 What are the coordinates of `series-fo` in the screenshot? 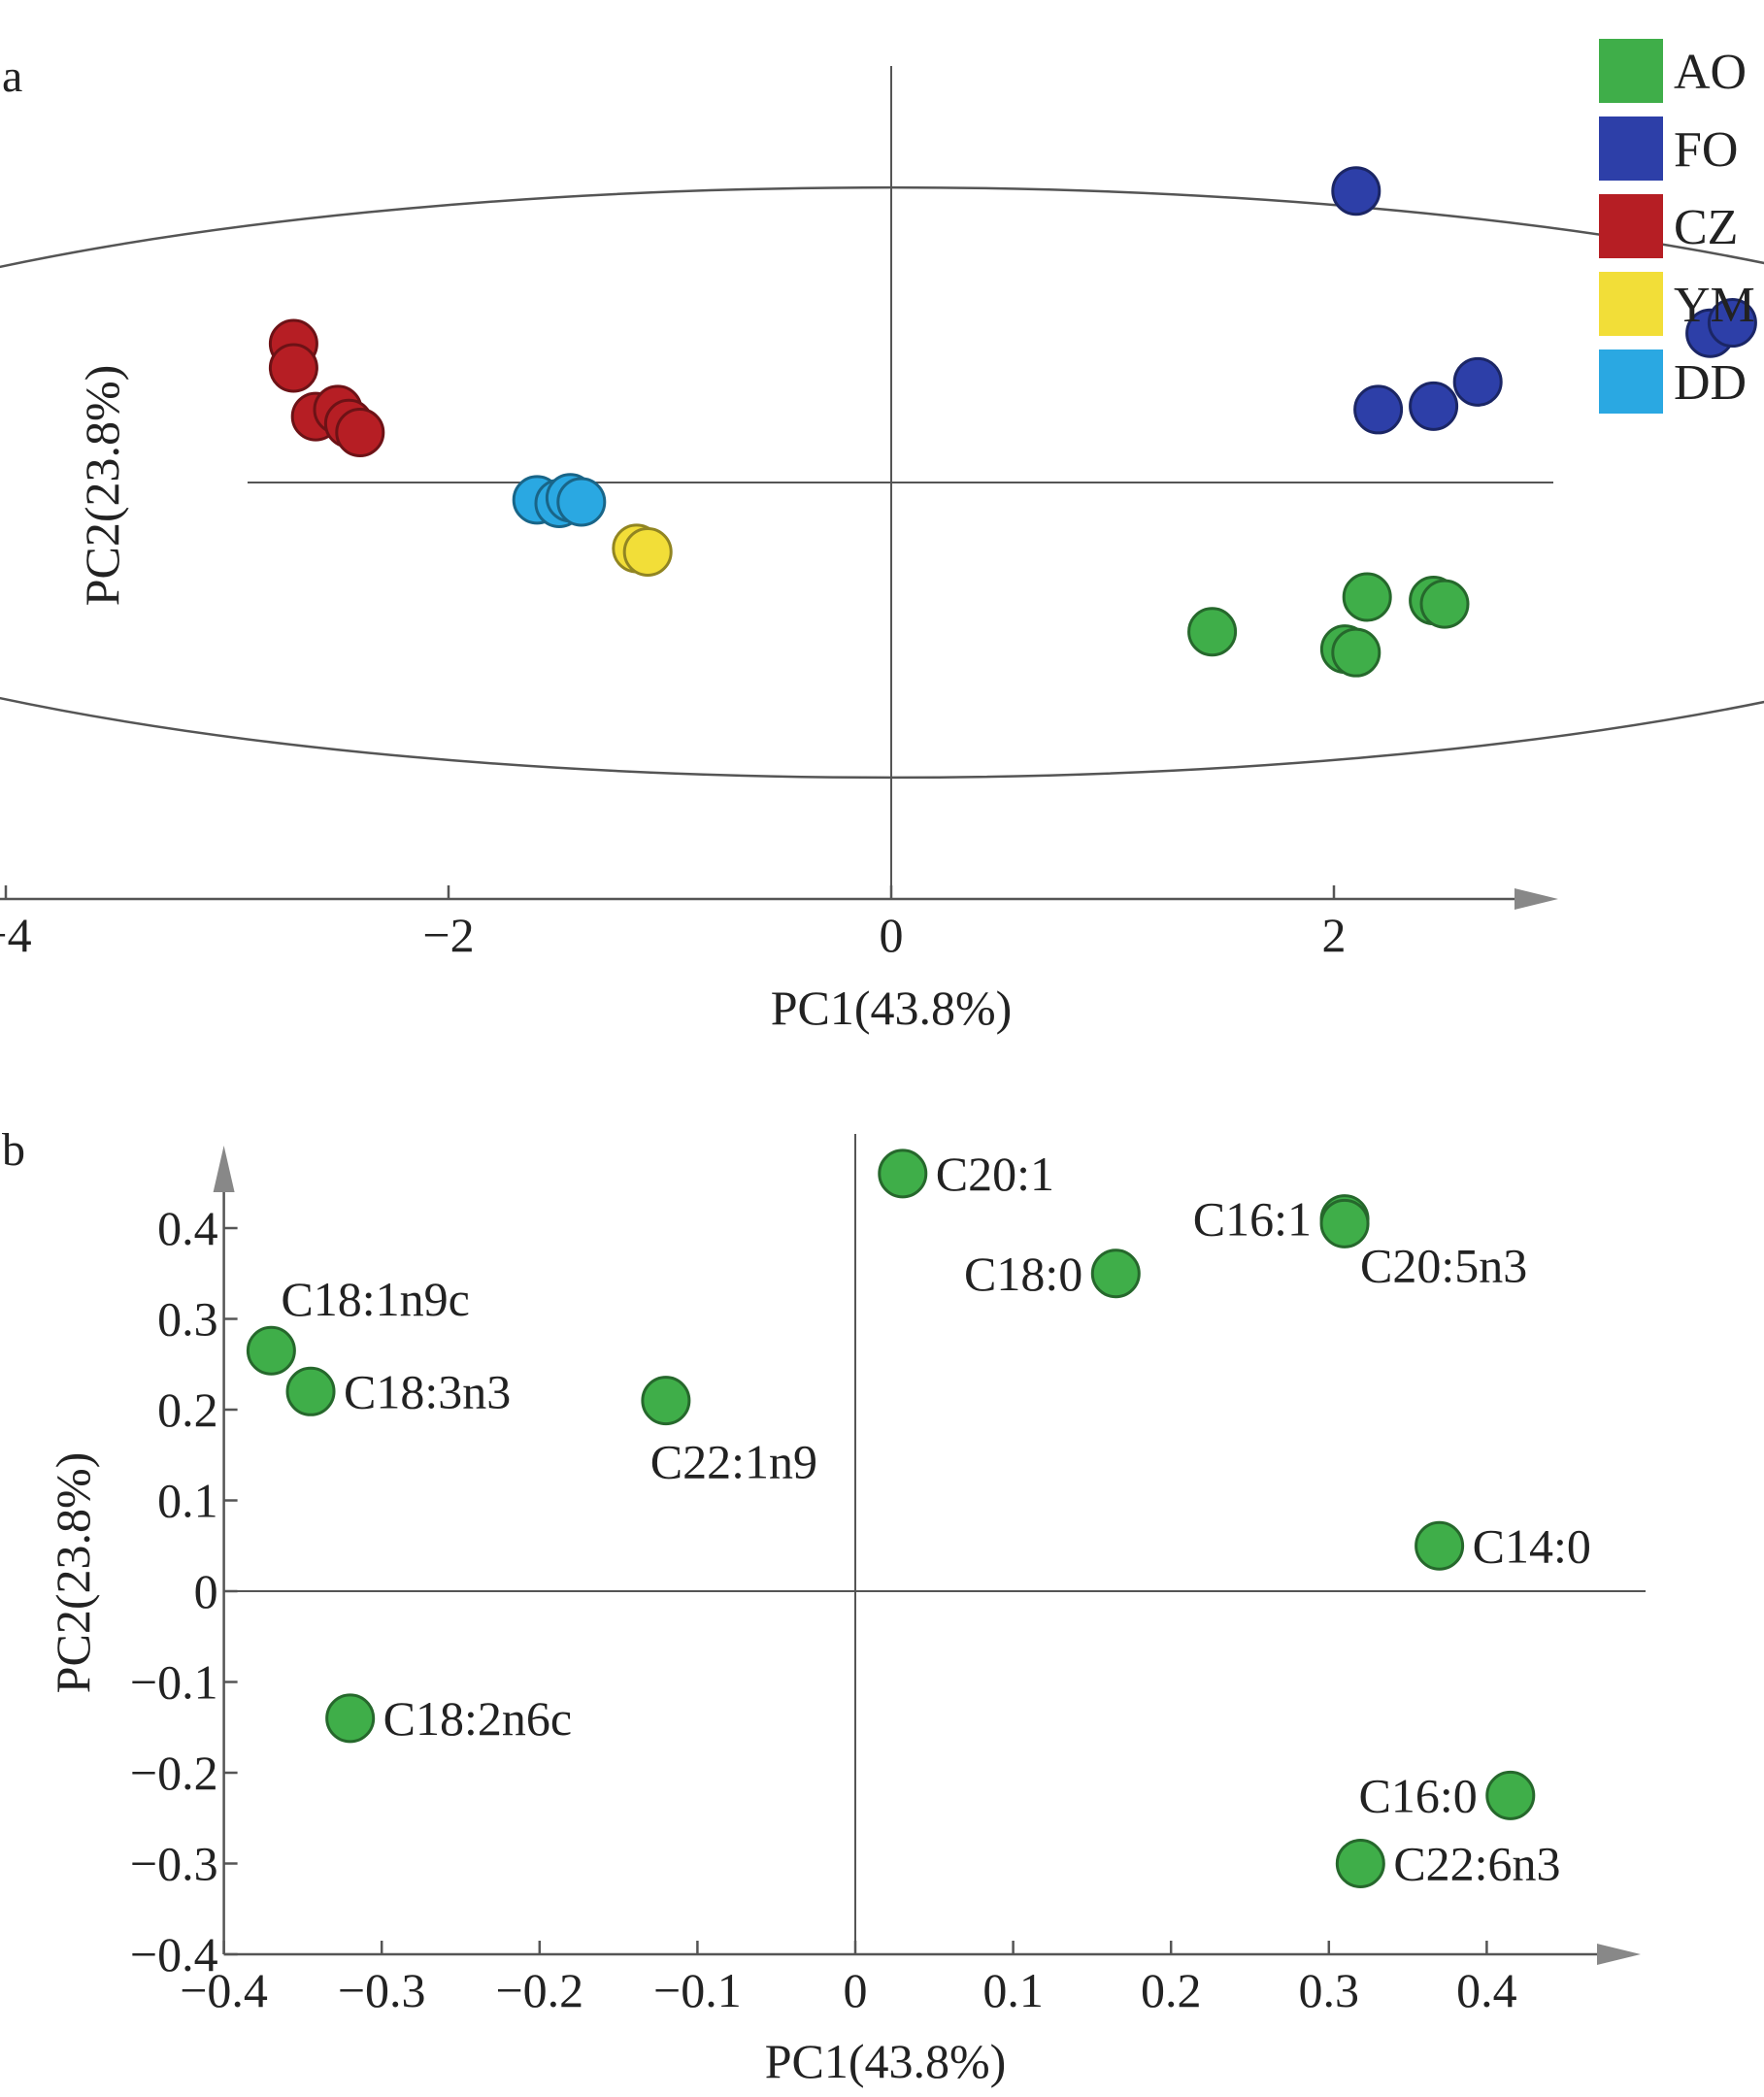 It's located at (1544, 300).